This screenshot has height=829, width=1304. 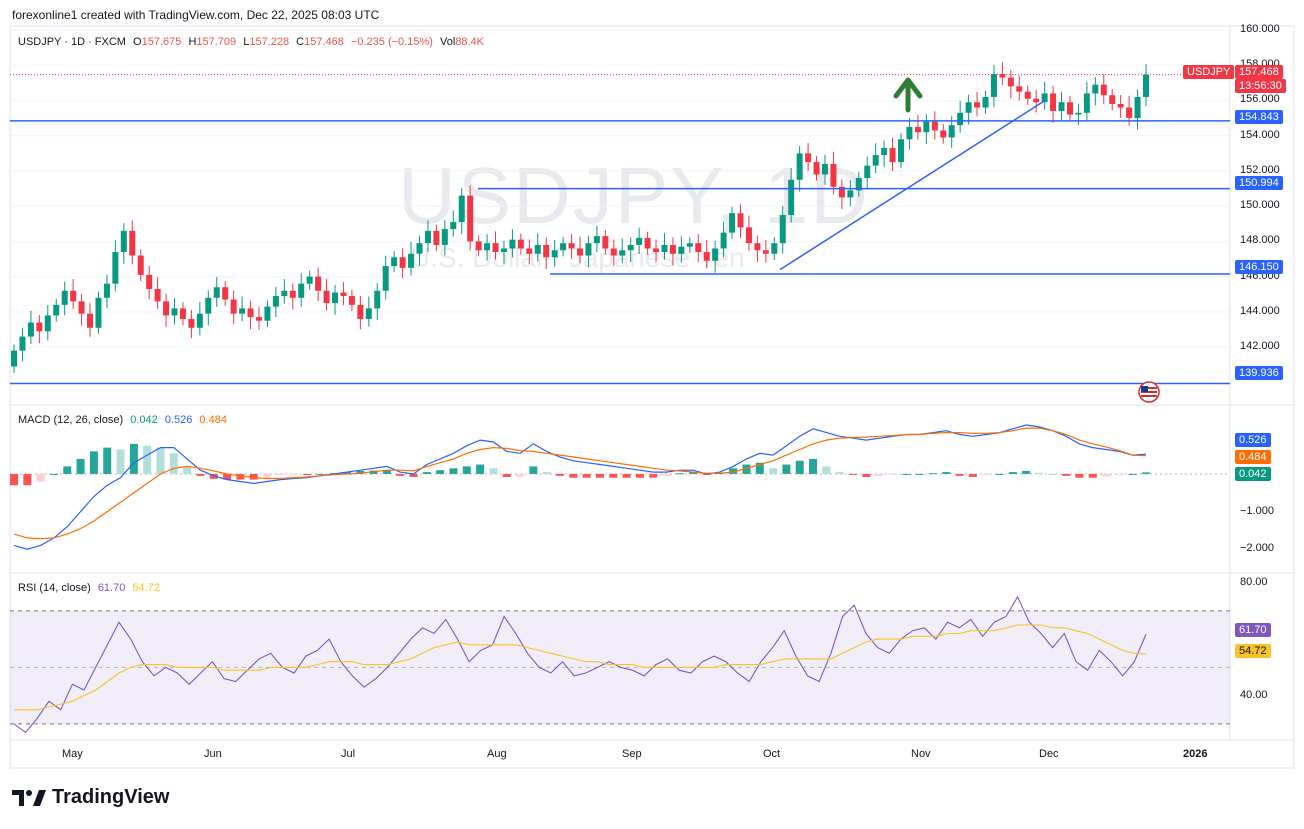 I want to click on up-arrow-icon, so click(x=908, y=95).